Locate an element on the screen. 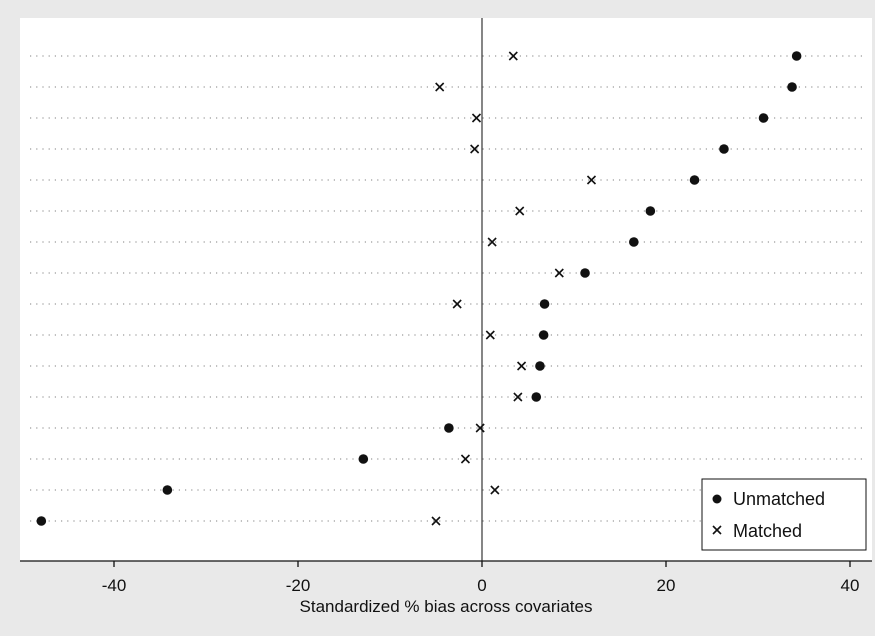 This screenshot has width=875, height=636. x-axis: -40 -20 0 20 40 is located at coordinates (446, 577).